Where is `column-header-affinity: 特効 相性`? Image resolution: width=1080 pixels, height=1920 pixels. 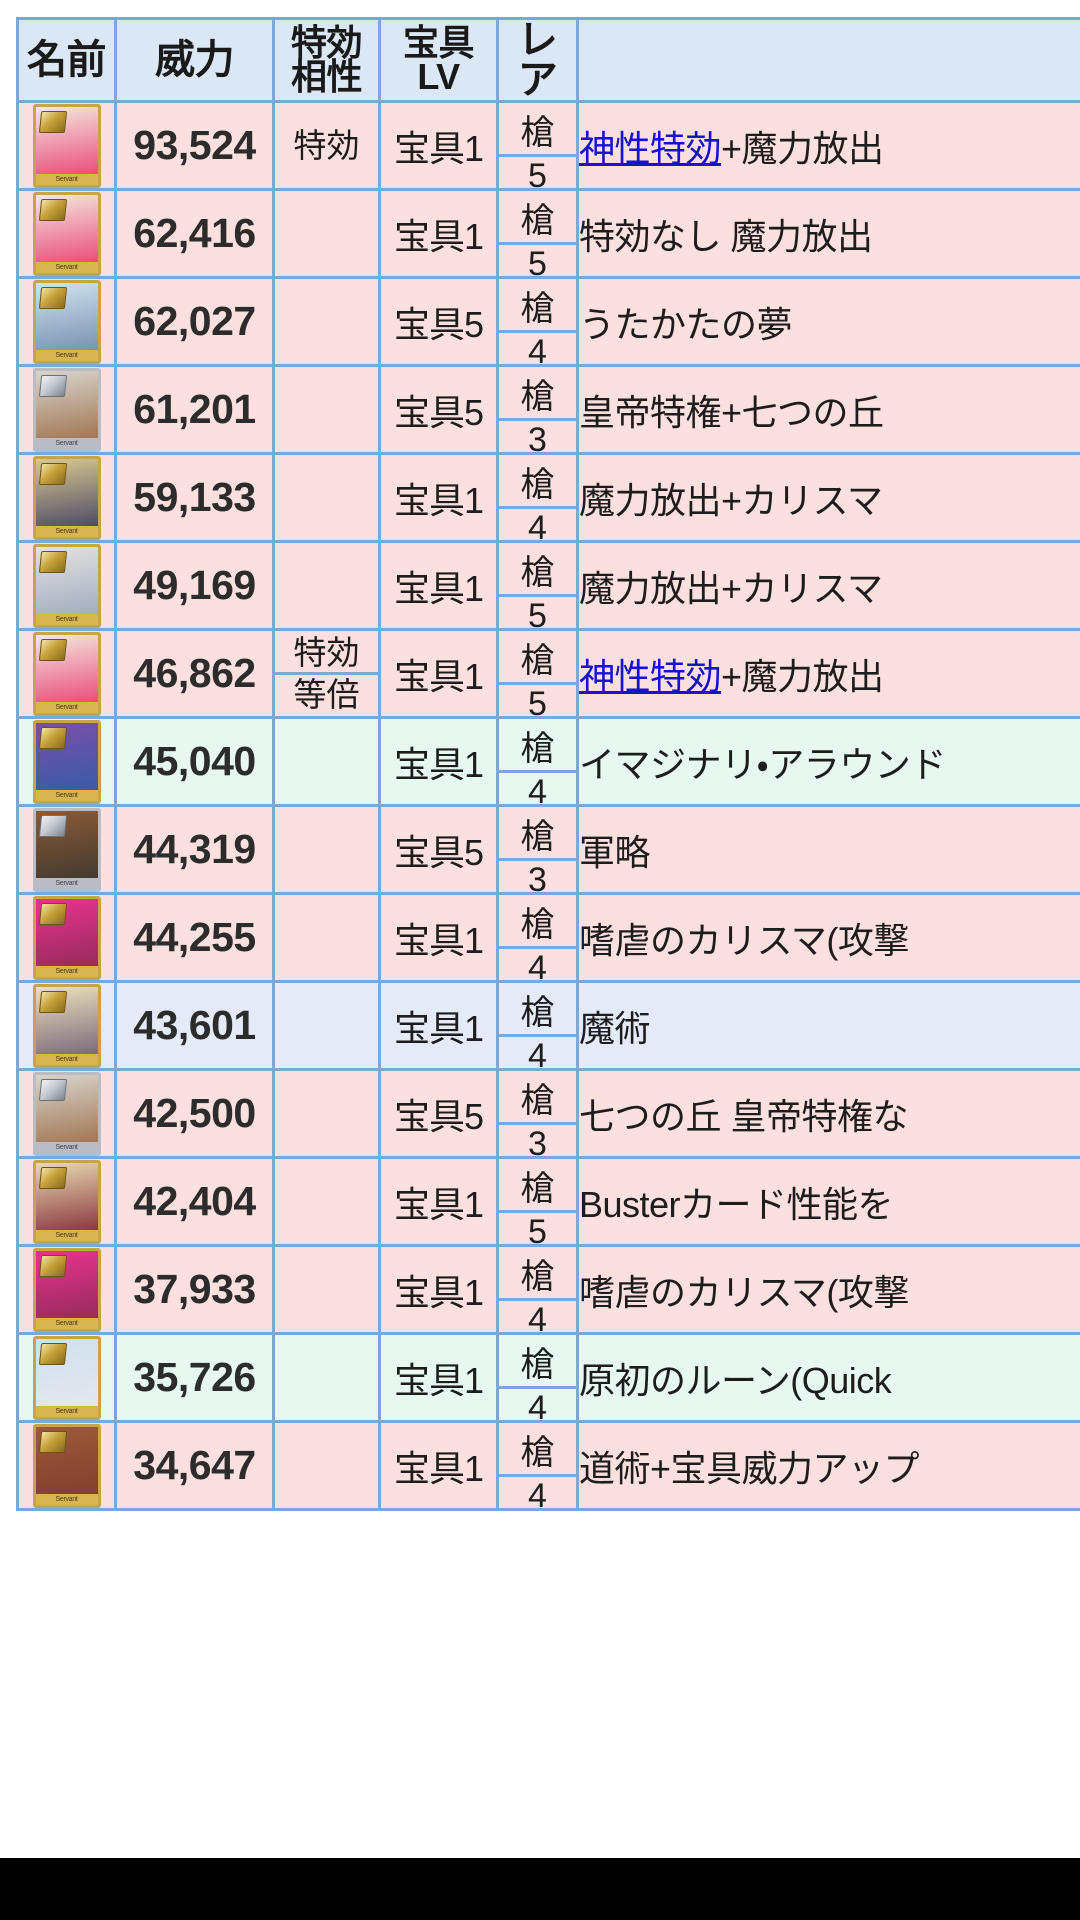
column-header-affinity: 特効 相性 is located at coordinates (327, 60).